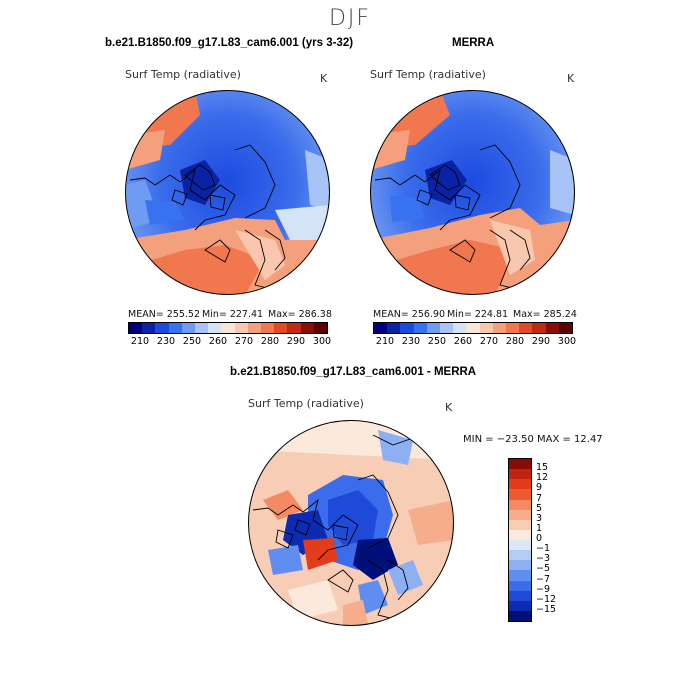 The height and width of the screenshot is (700, 700). I want to click on right-panel-title: MERRA, so click(473, 43).